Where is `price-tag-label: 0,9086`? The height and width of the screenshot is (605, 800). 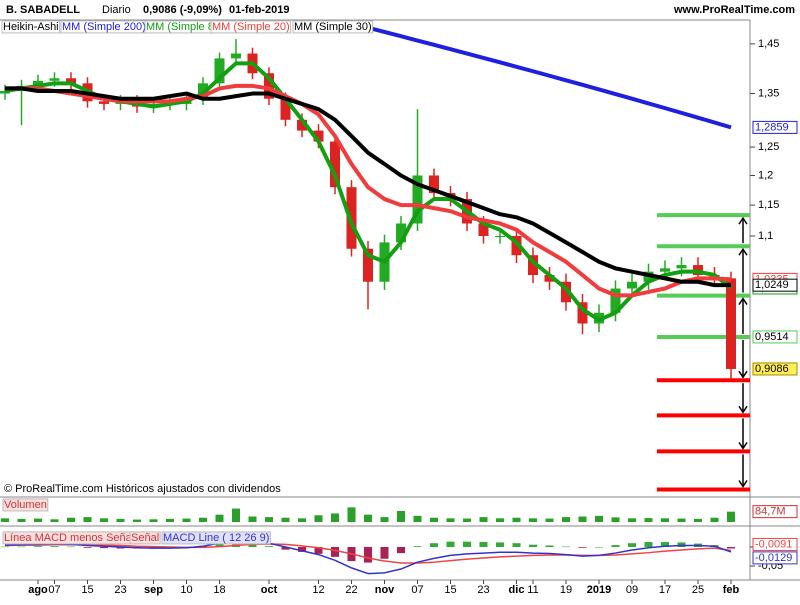
price-tag-label: 0,9086 is located at coordinates (772, 369).